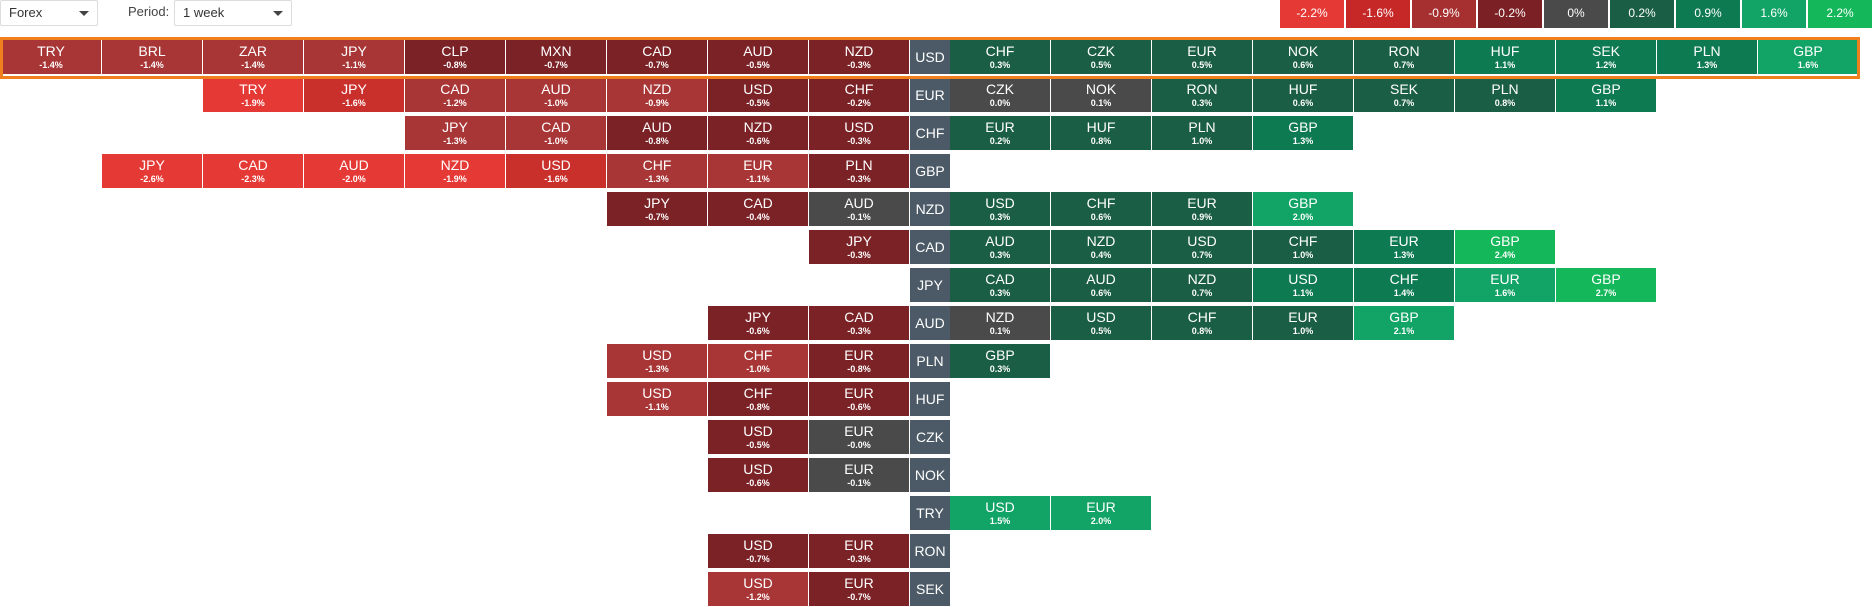  Describe the element at coordinates (1404, 95) in the screenshot. I see `pair-cell: SEK 0.7%` at that location.